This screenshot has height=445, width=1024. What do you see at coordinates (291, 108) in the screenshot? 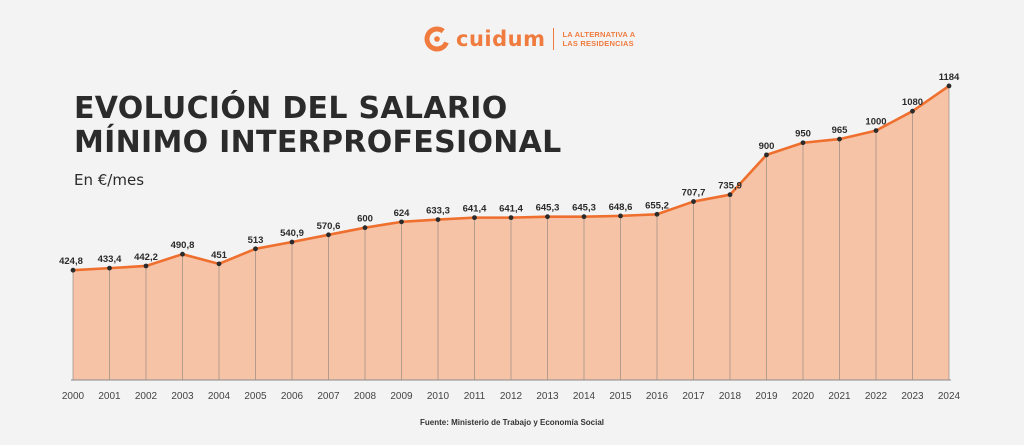
I see `chart-title-line1: EVOLUCIÓN DEL SALARIO` at bounding box center [291, 108].